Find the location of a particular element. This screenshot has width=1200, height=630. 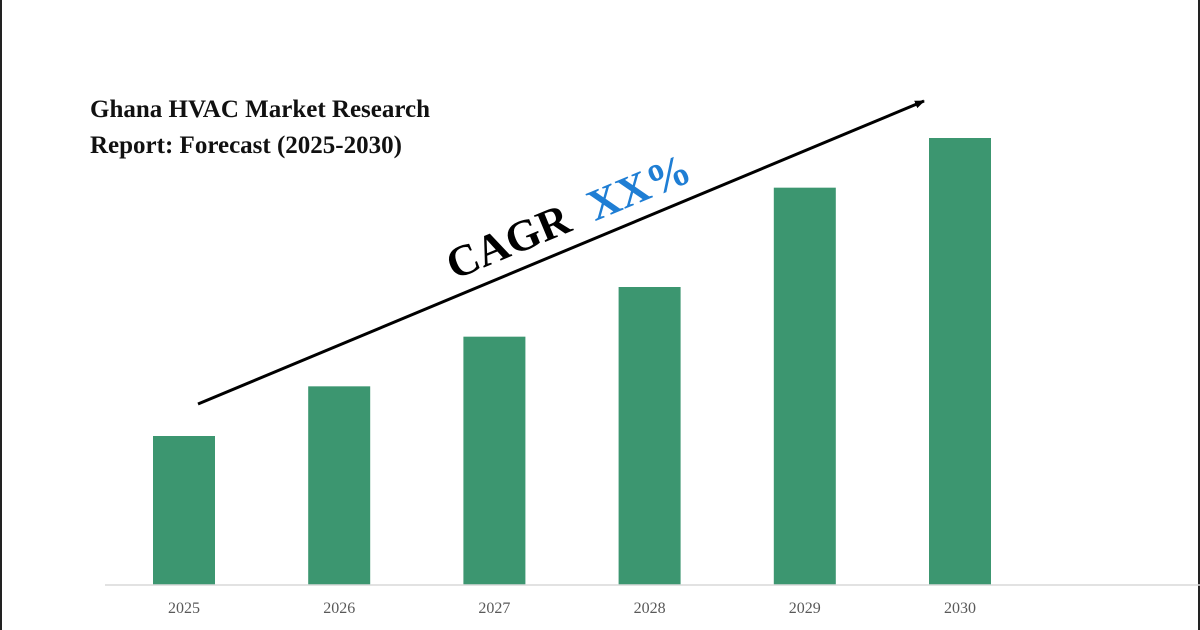

x-tick-label-2026: 2026 is located at coordinates (339, 608).